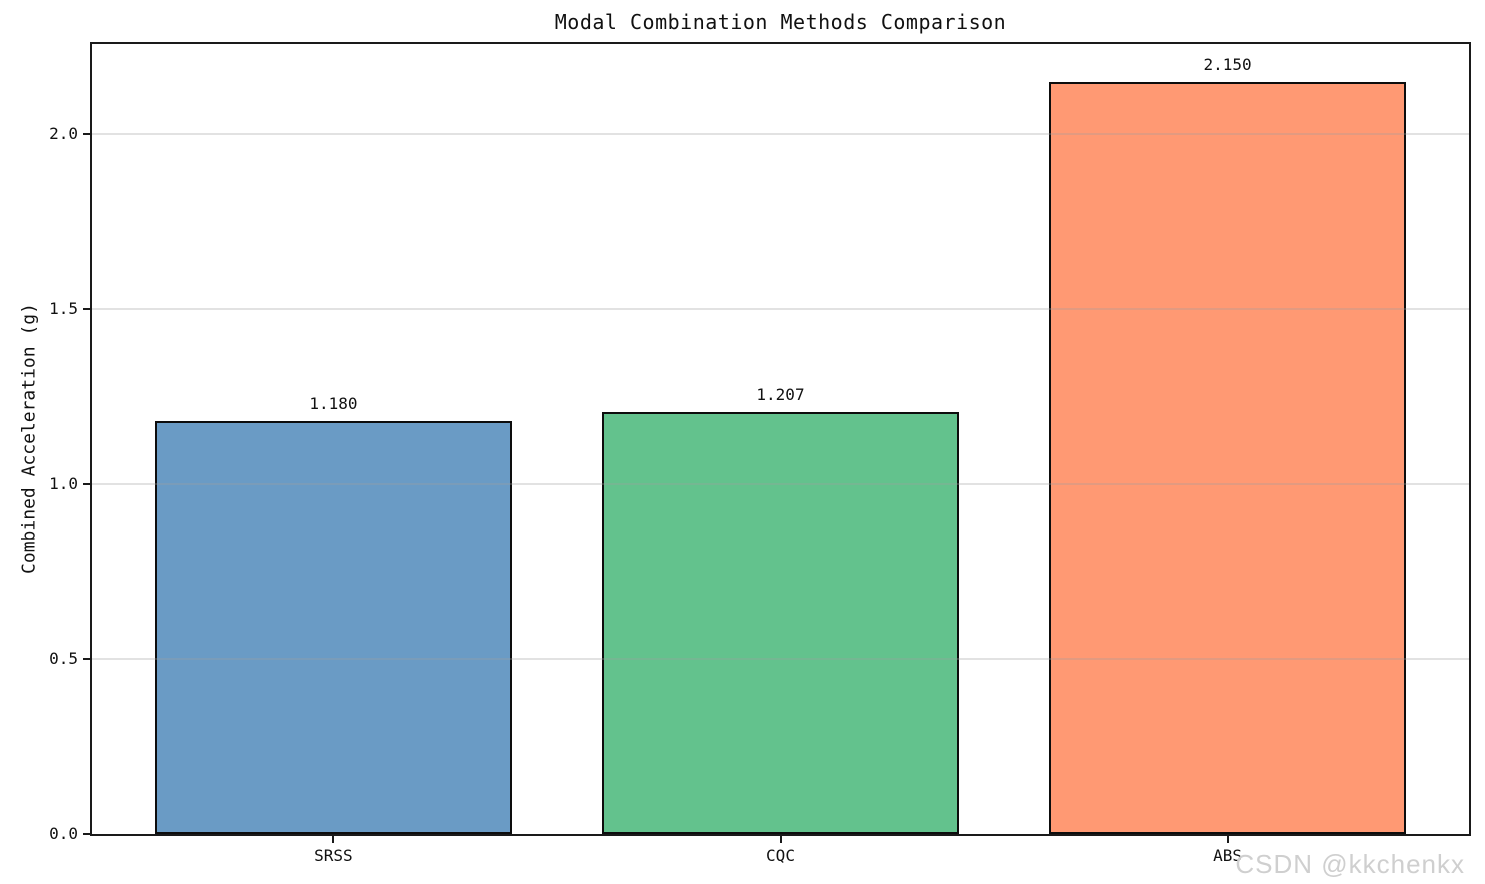 This screenshot has width=1485, height=884. Describe the element at coordinates (1227, 64) in the screenshot. I see `bar-value-label: 2.150` at that location.